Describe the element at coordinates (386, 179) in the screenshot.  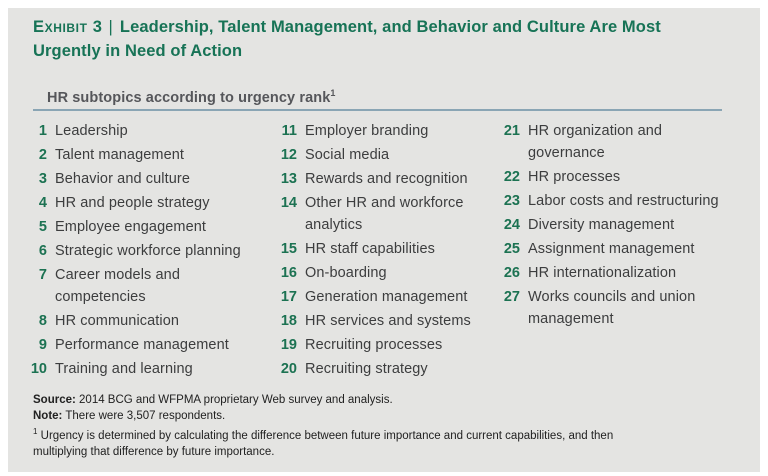
I see `rank-label: Rewards and recognition` at that location.